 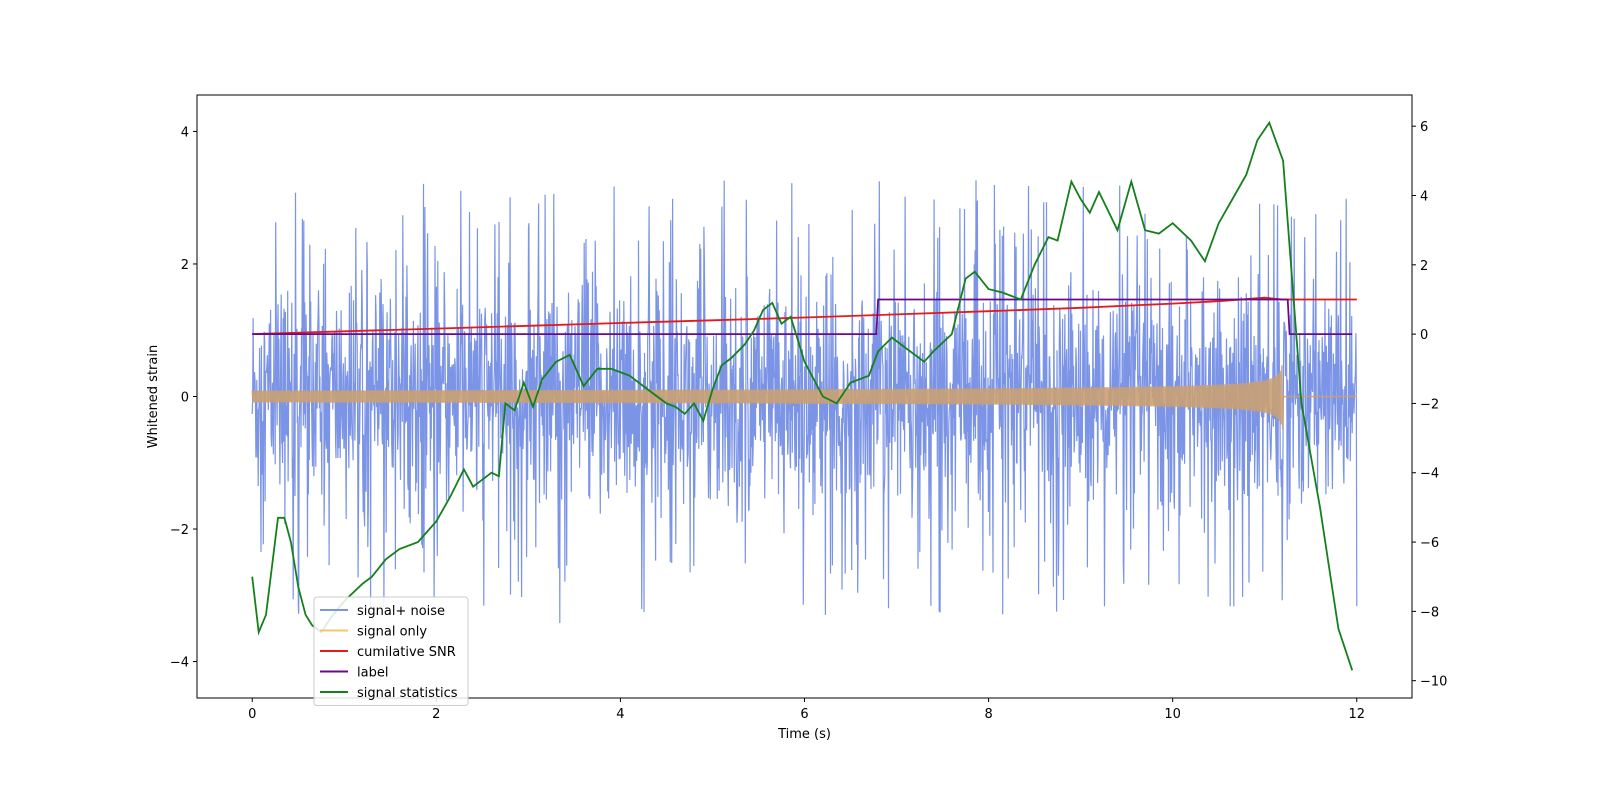 What do you see at coordinates (153, 396) in the screenshot?
I see `y-axis-label: Whitened strain` at bounding box center [153, 396].